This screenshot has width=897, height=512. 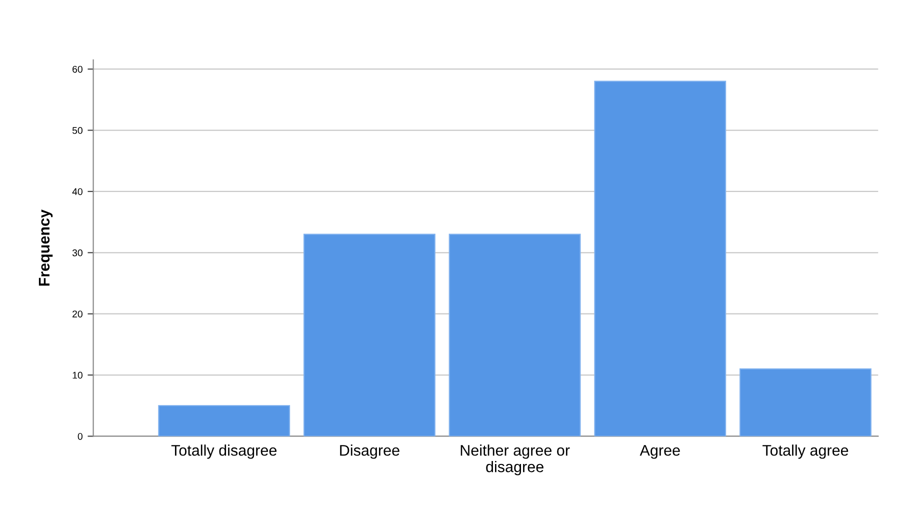 What do you see at coordinates (80, 436) in the screenshot?
I see `y-tick-label: 0` at bounding box center [80, 436].